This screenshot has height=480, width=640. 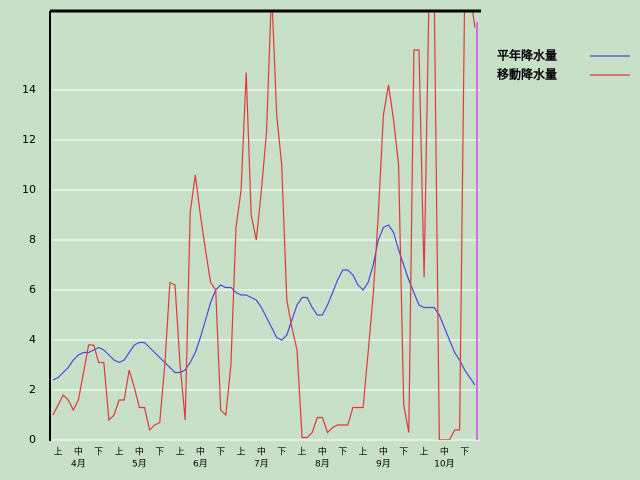 What do you see at coordinates (383, 464) in the screenshot?
I see `month-label: 9月` at bounding box center [383, 464].